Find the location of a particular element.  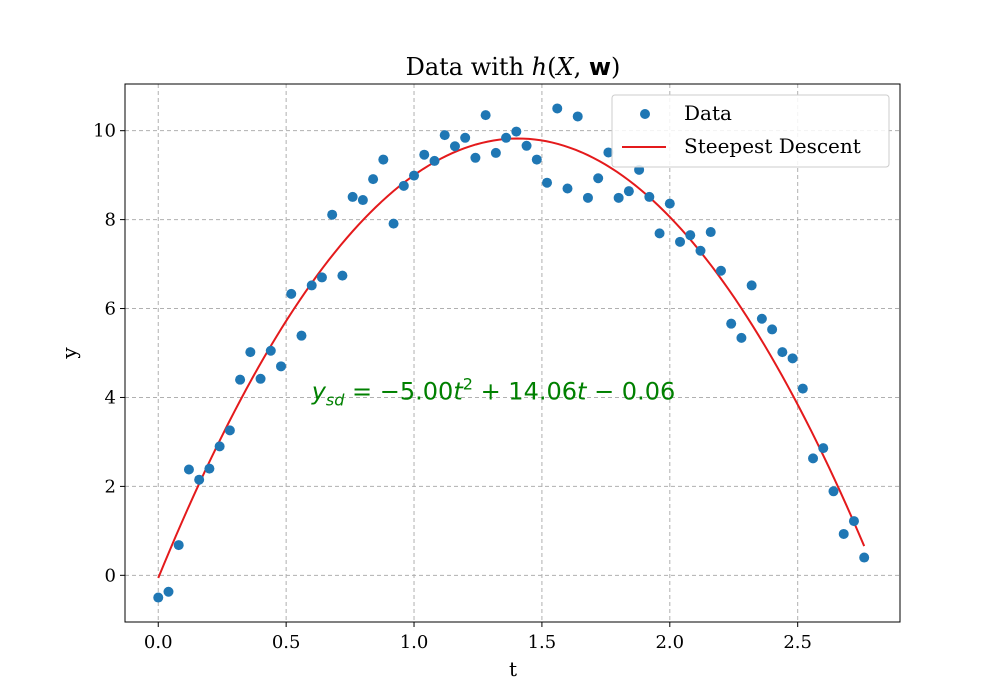

y-tick-label: 8 is located at coordinates (110, 220).